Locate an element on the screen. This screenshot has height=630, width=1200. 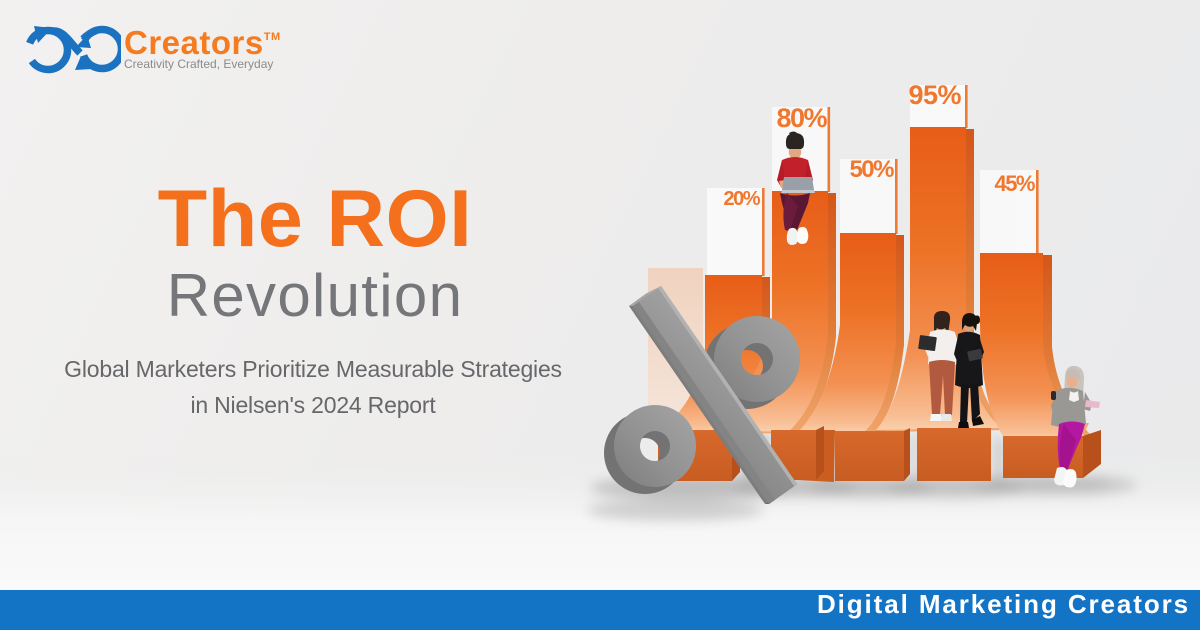
svg-text: 95% is located at coordinates (934, 95).